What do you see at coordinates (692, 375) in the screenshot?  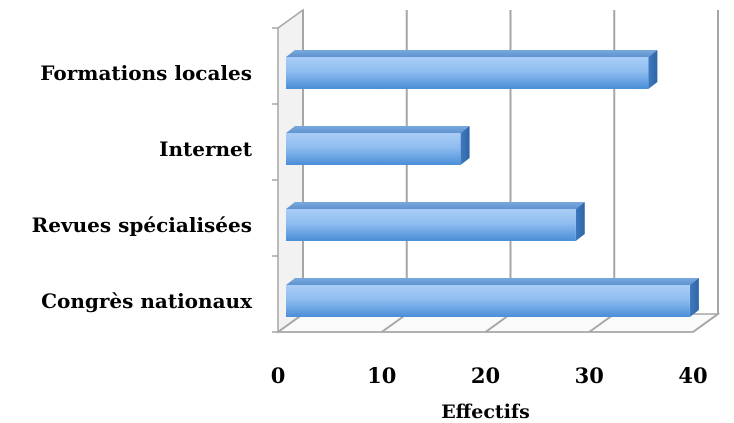 I see `x-tick-label: 40` at bounding box center [692, 375].